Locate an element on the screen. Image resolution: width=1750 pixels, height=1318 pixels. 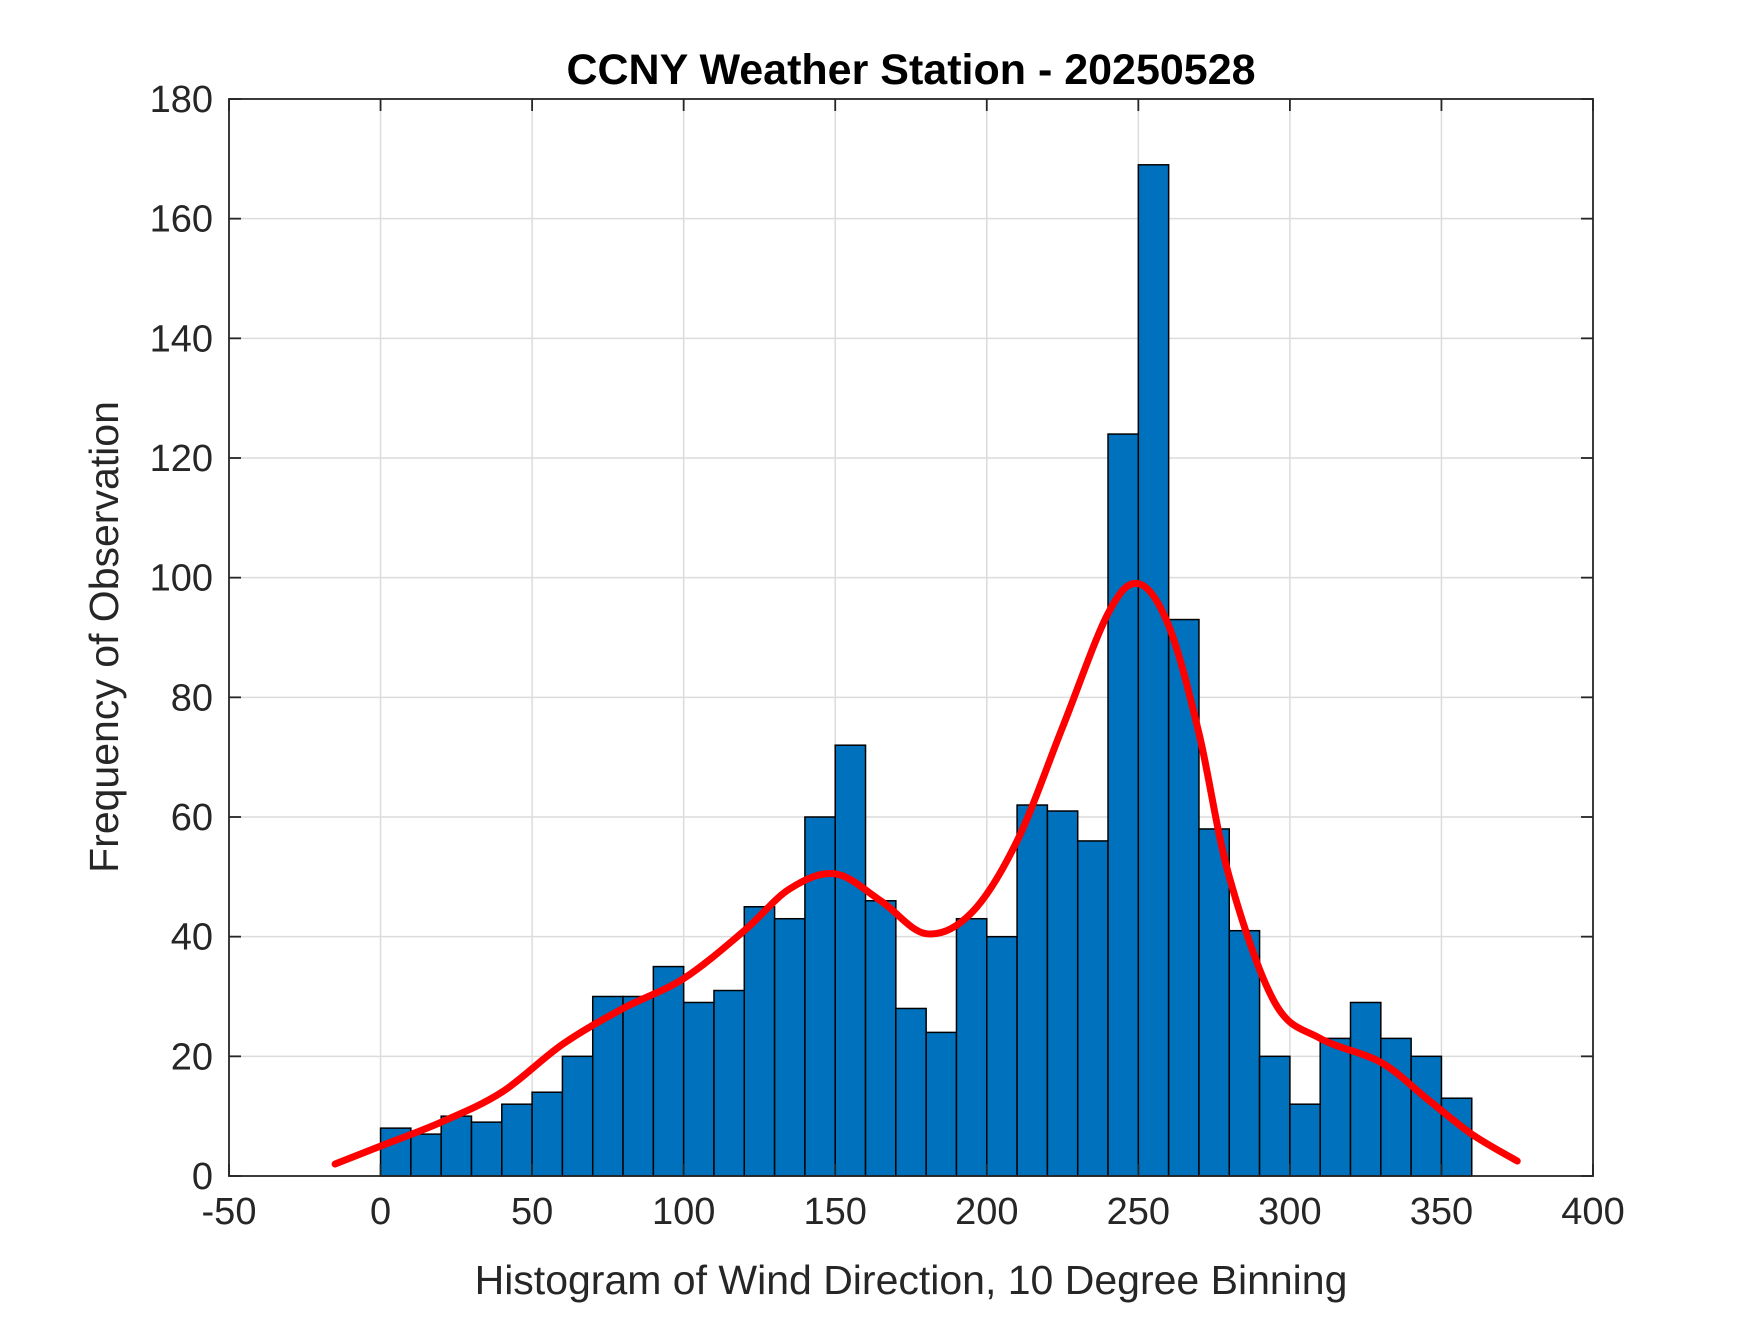
y-tick-label: 100 is located at coordinates (181, 579).